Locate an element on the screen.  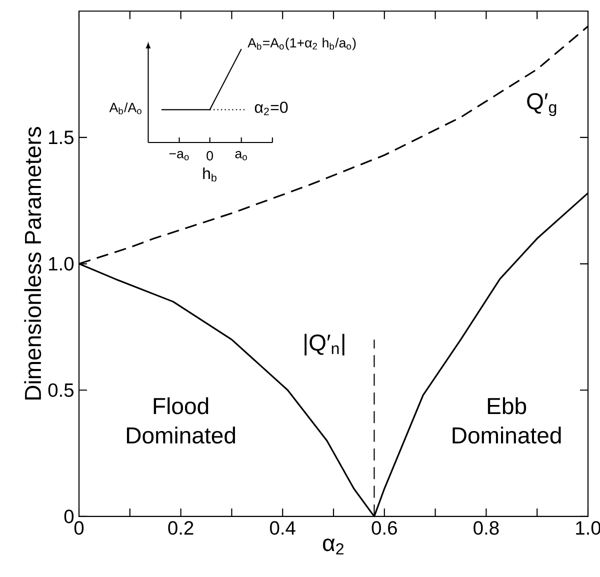
annotation: −a$_{o}$ is located at coordinates (179, 155).